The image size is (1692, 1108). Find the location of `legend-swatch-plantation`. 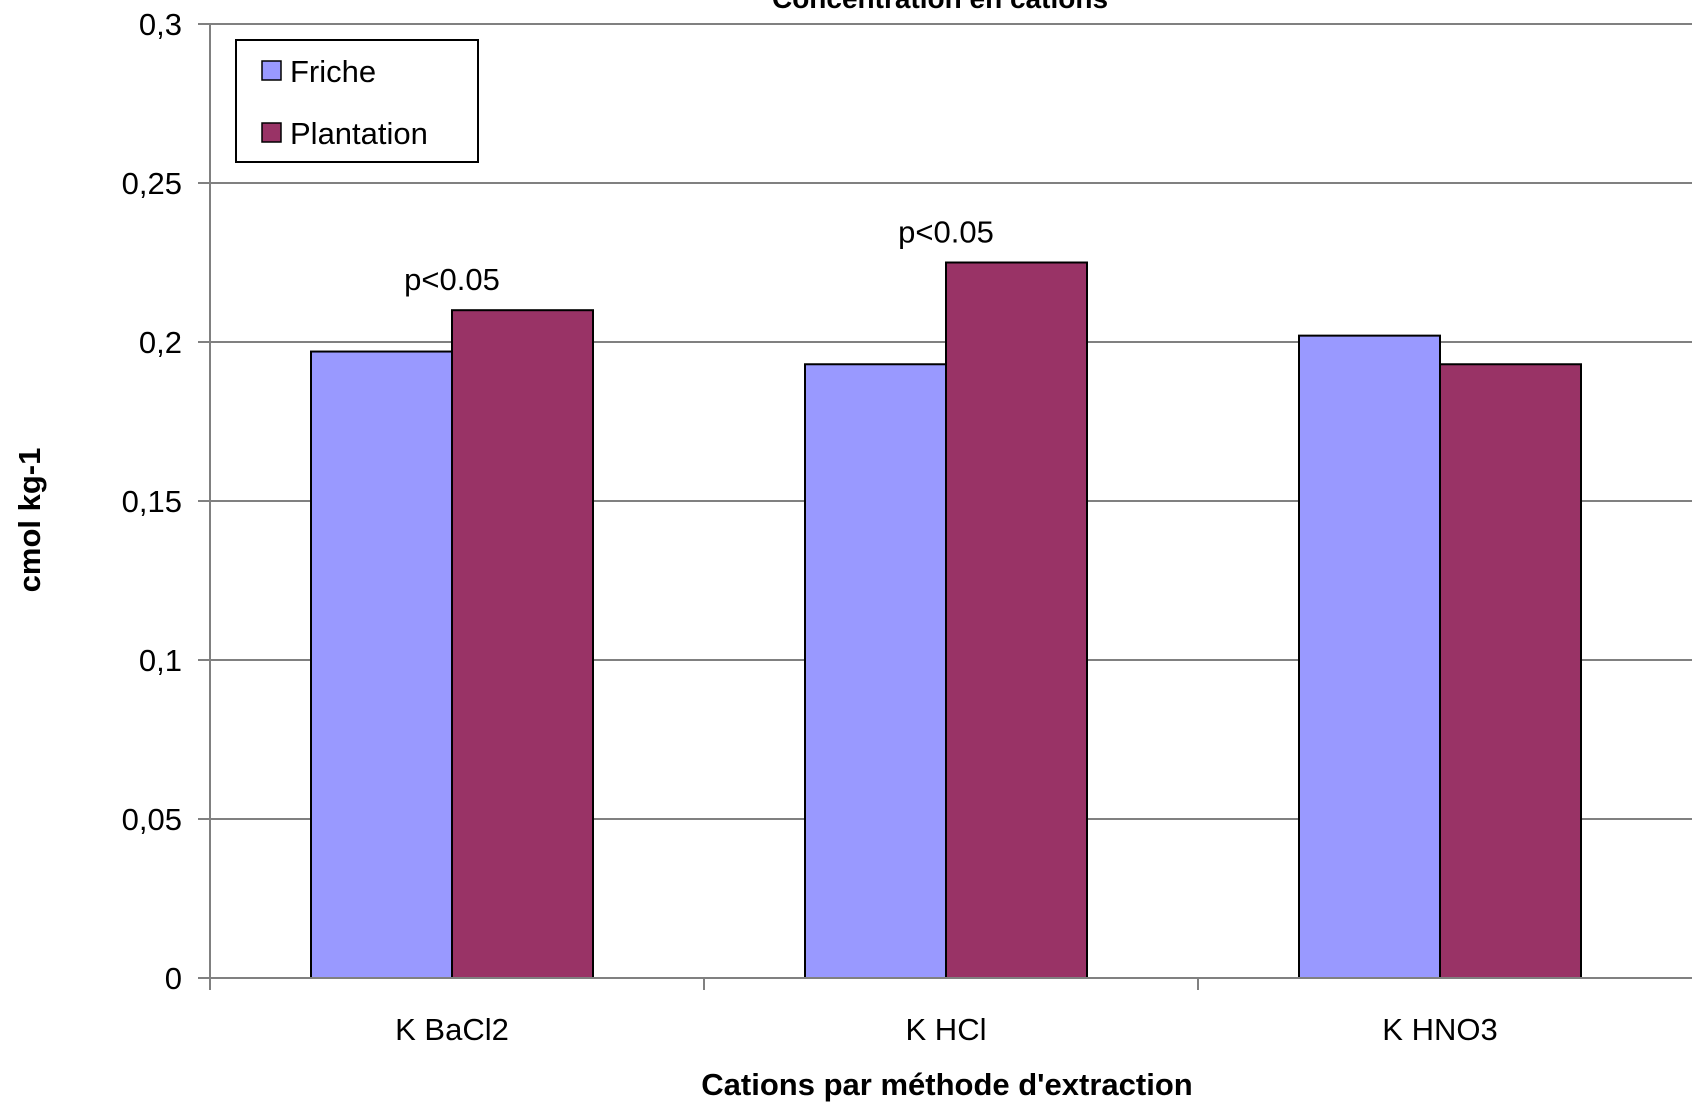

legend-swatch-plantation is located at coordinates (271, 132).